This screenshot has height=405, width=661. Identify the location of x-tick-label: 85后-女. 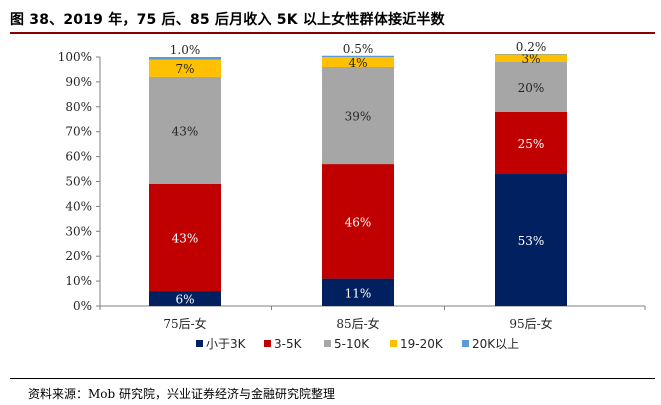
(357, 323).